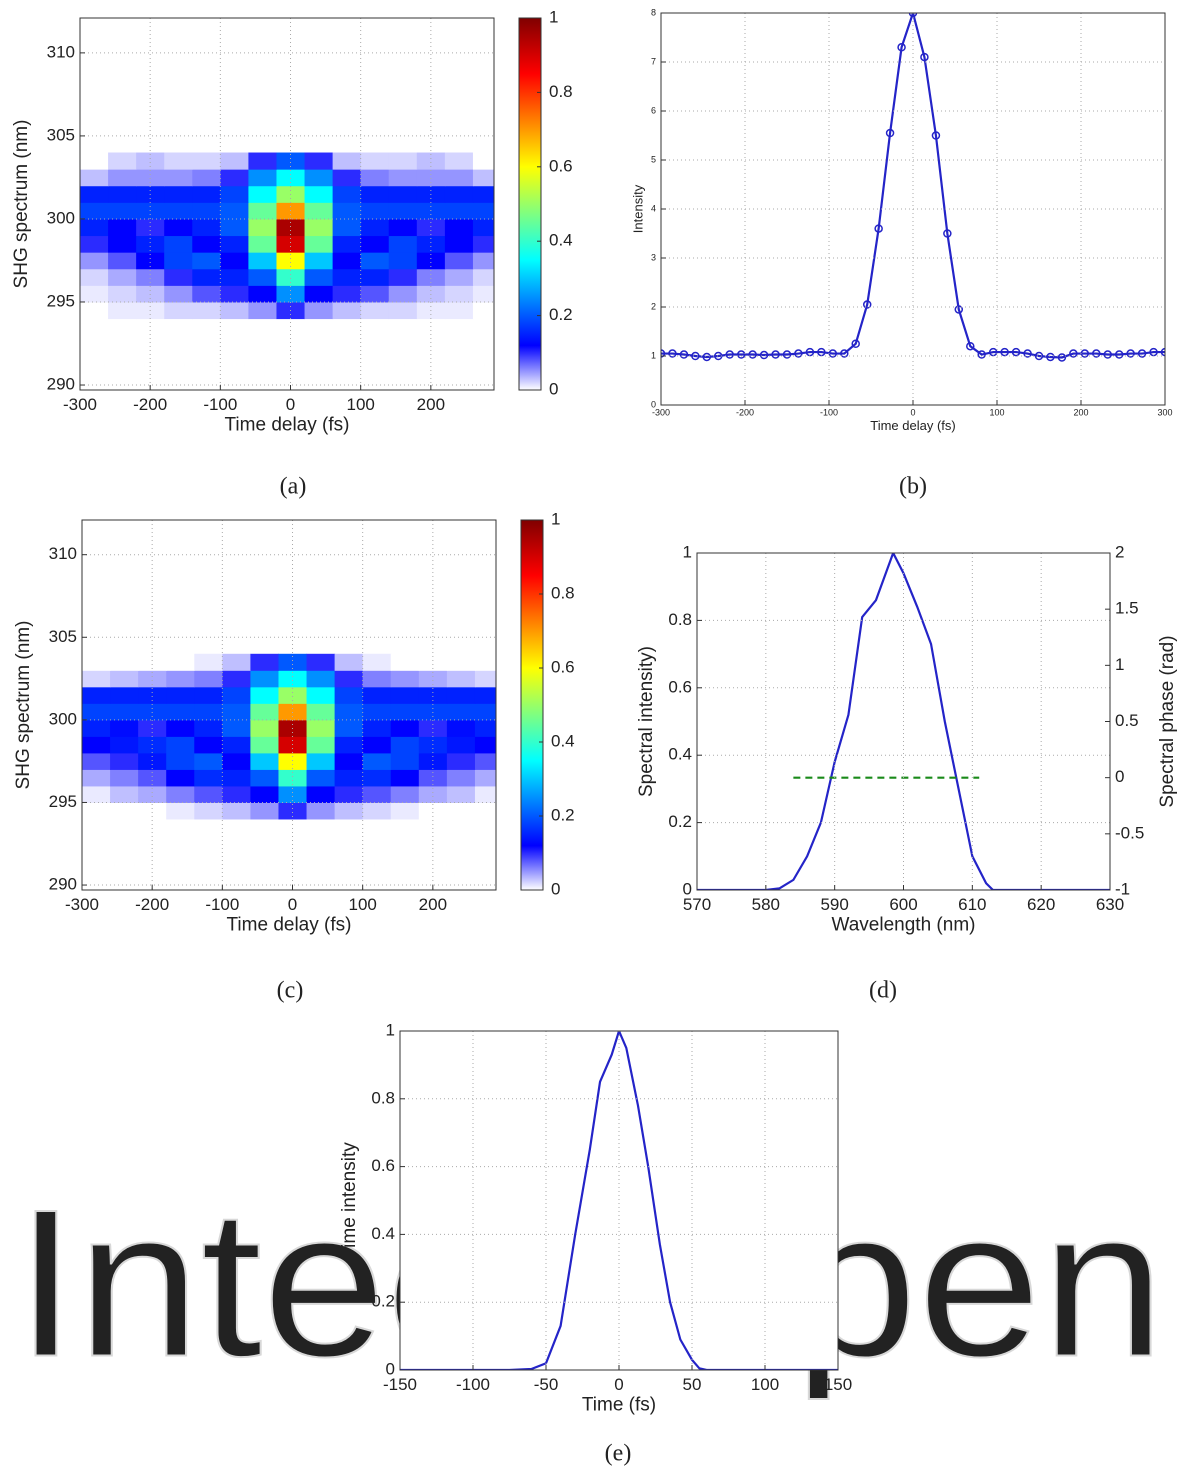 This screenshot has height=1473, width=1179. I want to click on y-tick-label: 2, so click(653, 306).